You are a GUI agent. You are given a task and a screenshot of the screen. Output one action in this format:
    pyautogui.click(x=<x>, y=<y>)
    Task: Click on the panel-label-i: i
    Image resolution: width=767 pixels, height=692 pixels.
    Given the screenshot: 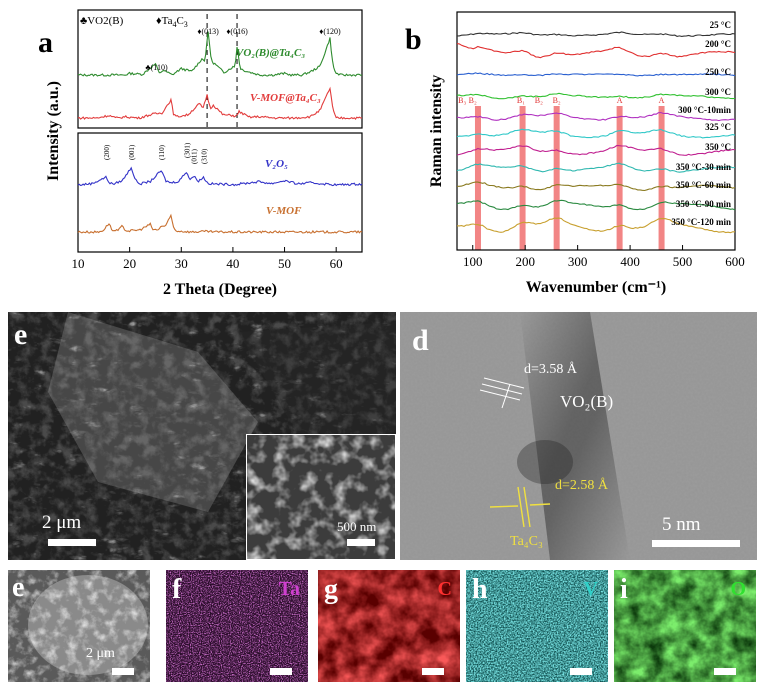 What is the action you would take?
    pyautogui.click(x=624, y=589)
    